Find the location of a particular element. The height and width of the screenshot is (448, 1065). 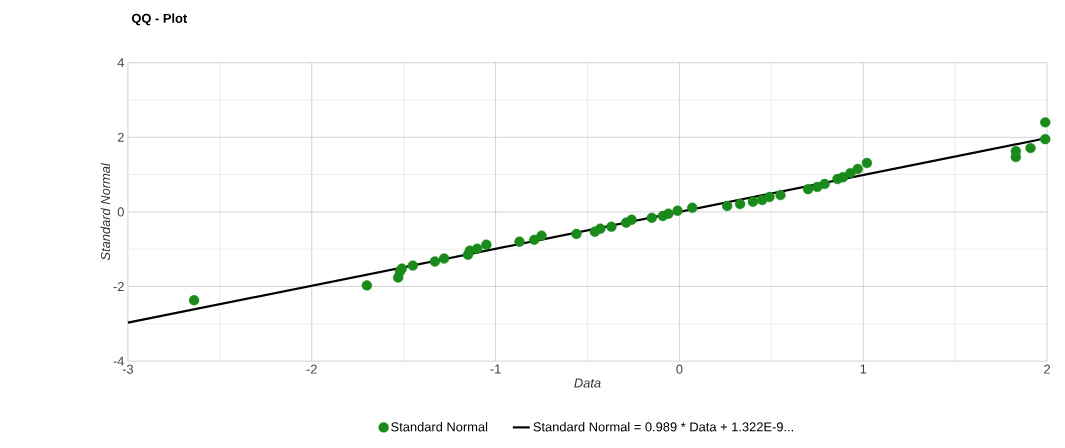

y-tick-label: -2 is located at coordinates (118, 287).